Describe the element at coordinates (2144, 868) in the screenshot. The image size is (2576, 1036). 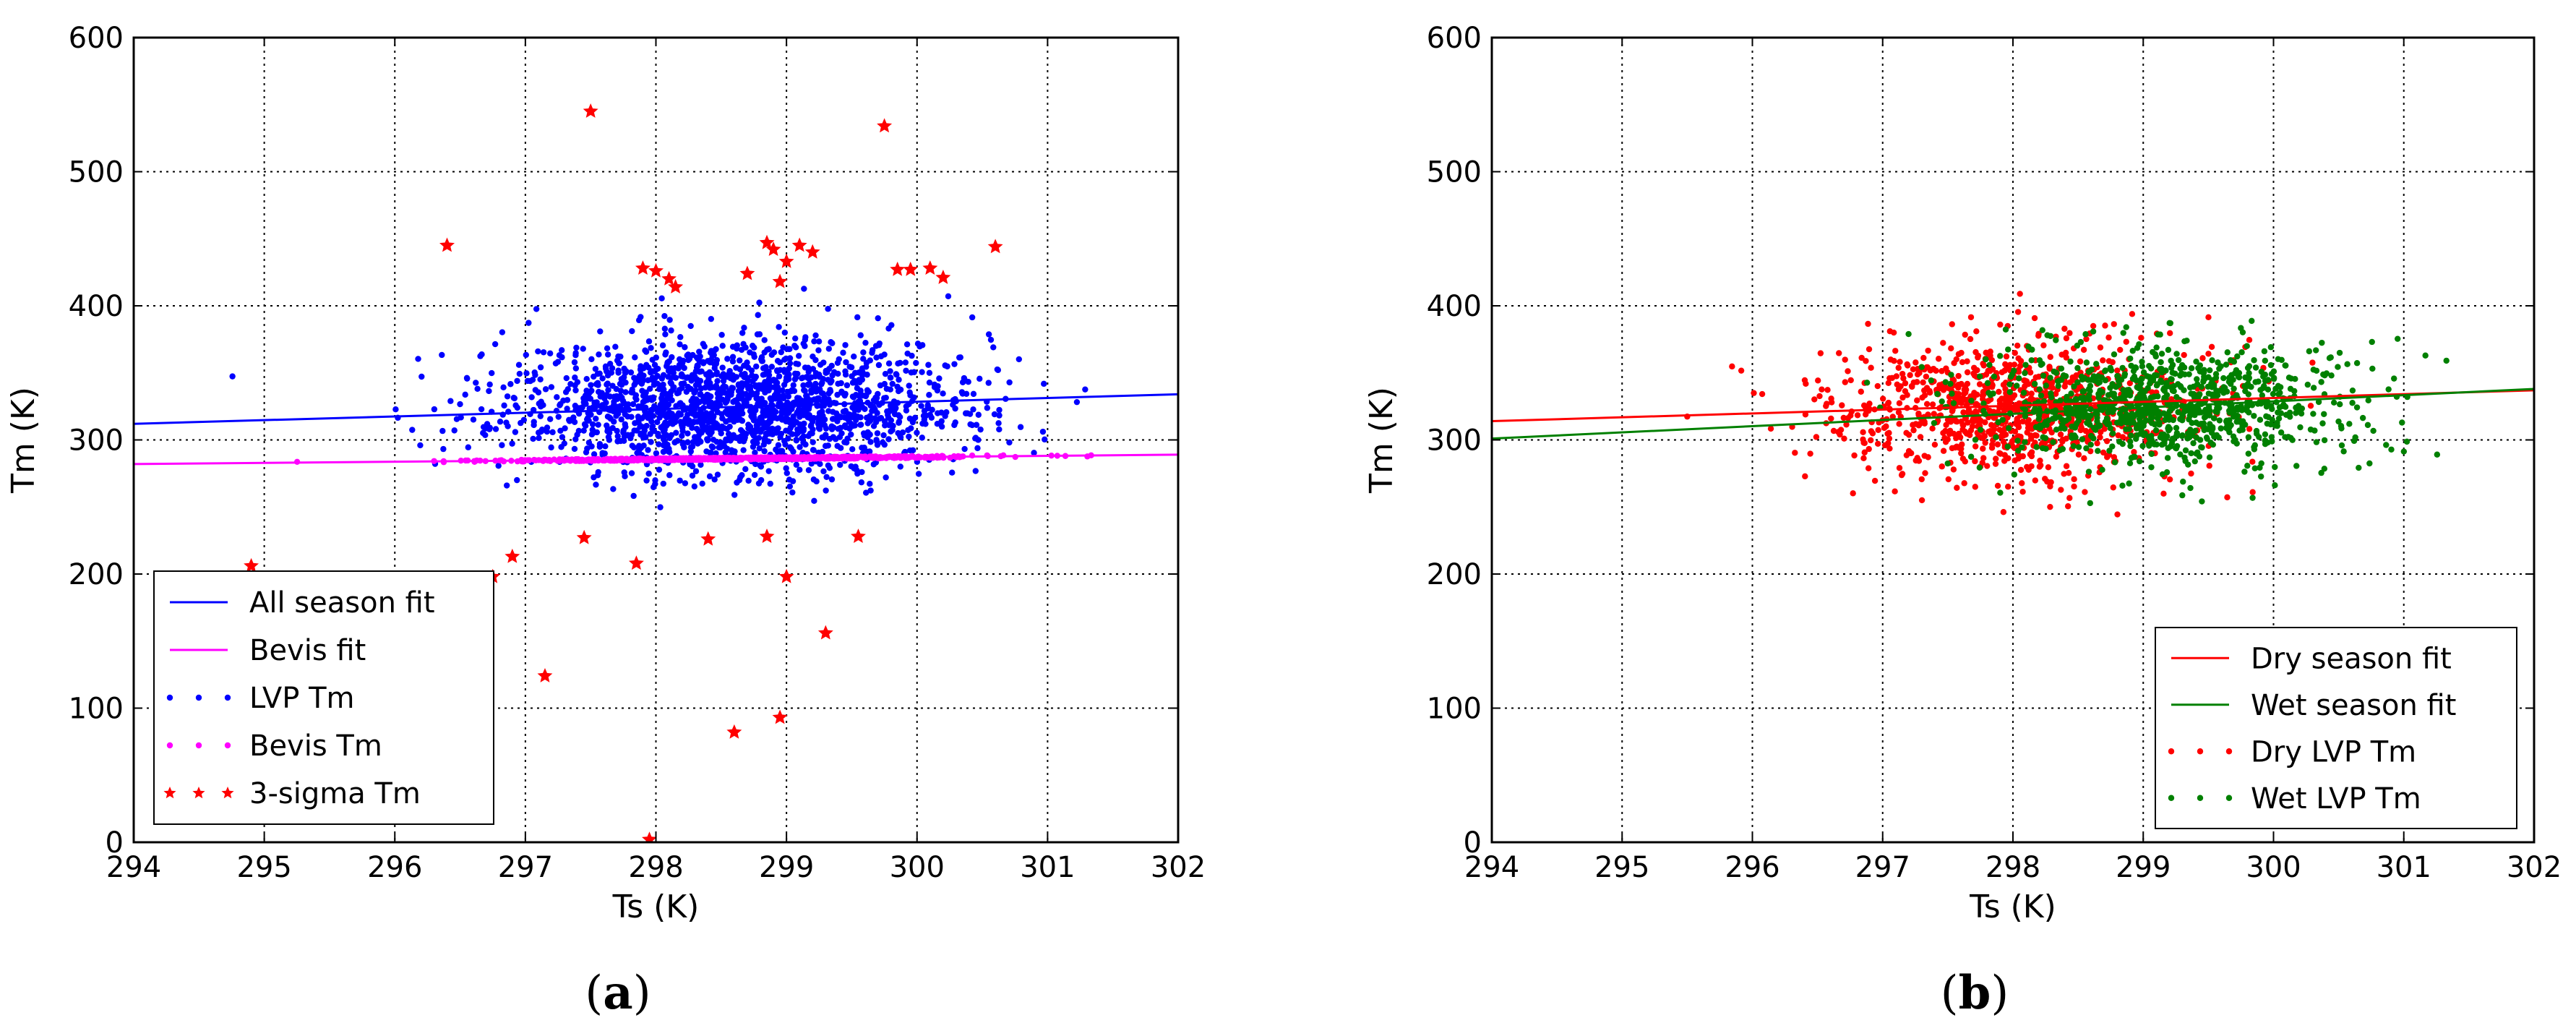
I see `x-tick-label: 299` at that location.